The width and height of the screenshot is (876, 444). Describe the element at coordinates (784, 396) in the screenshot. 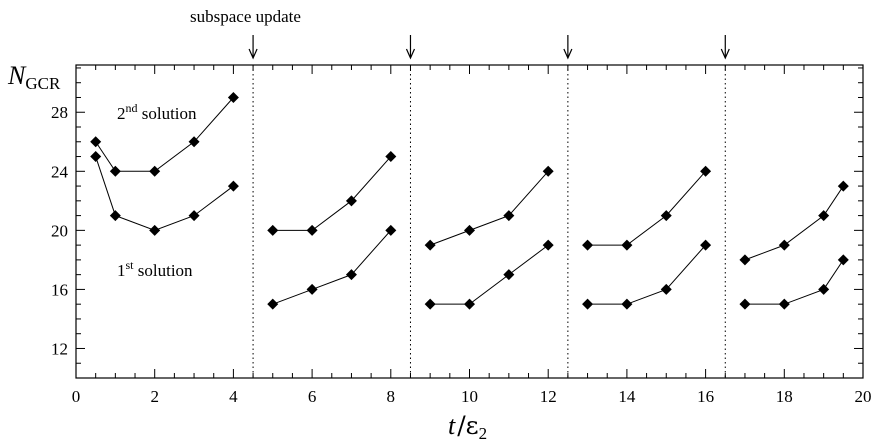

I see `x-tick-label: 18` at that location.